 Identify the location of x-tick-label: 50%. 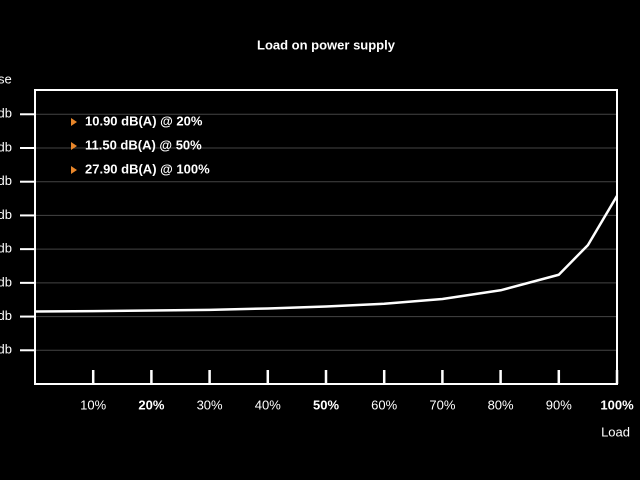
(326, 404).